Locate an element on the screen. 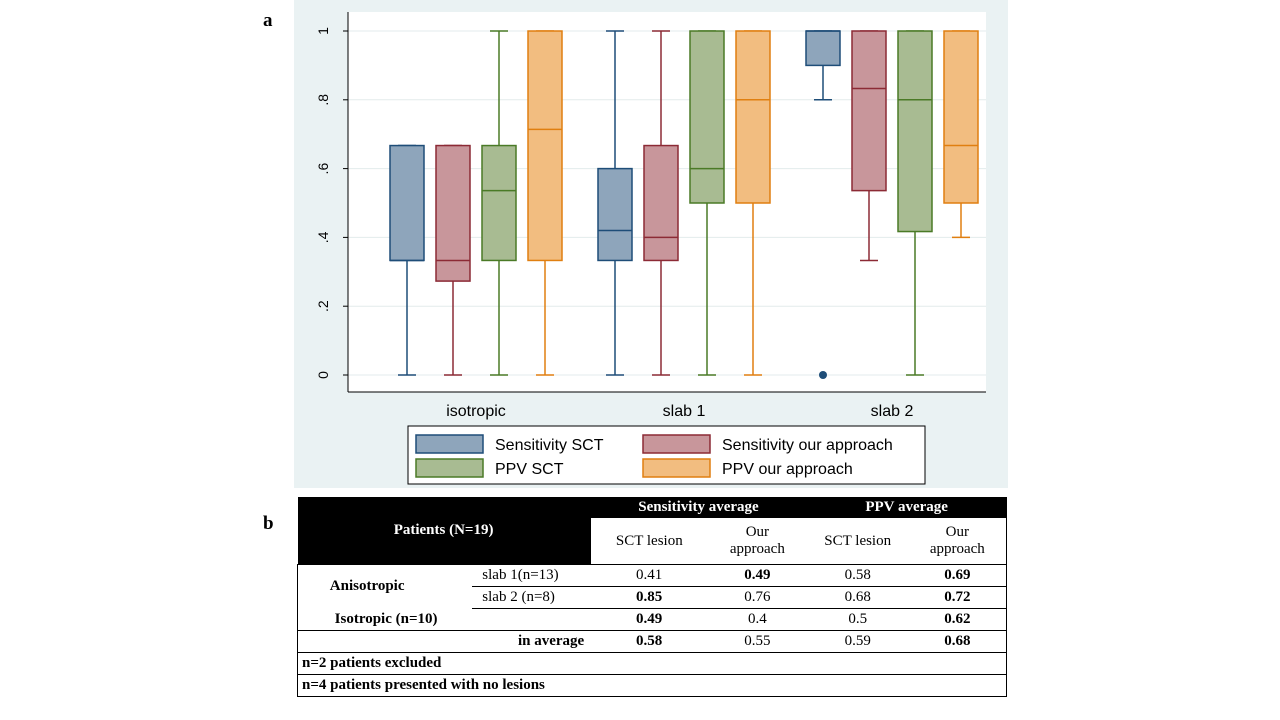  note-no-lesions: n=4 patients presented with no lesions is located at coordinates (652, 685).